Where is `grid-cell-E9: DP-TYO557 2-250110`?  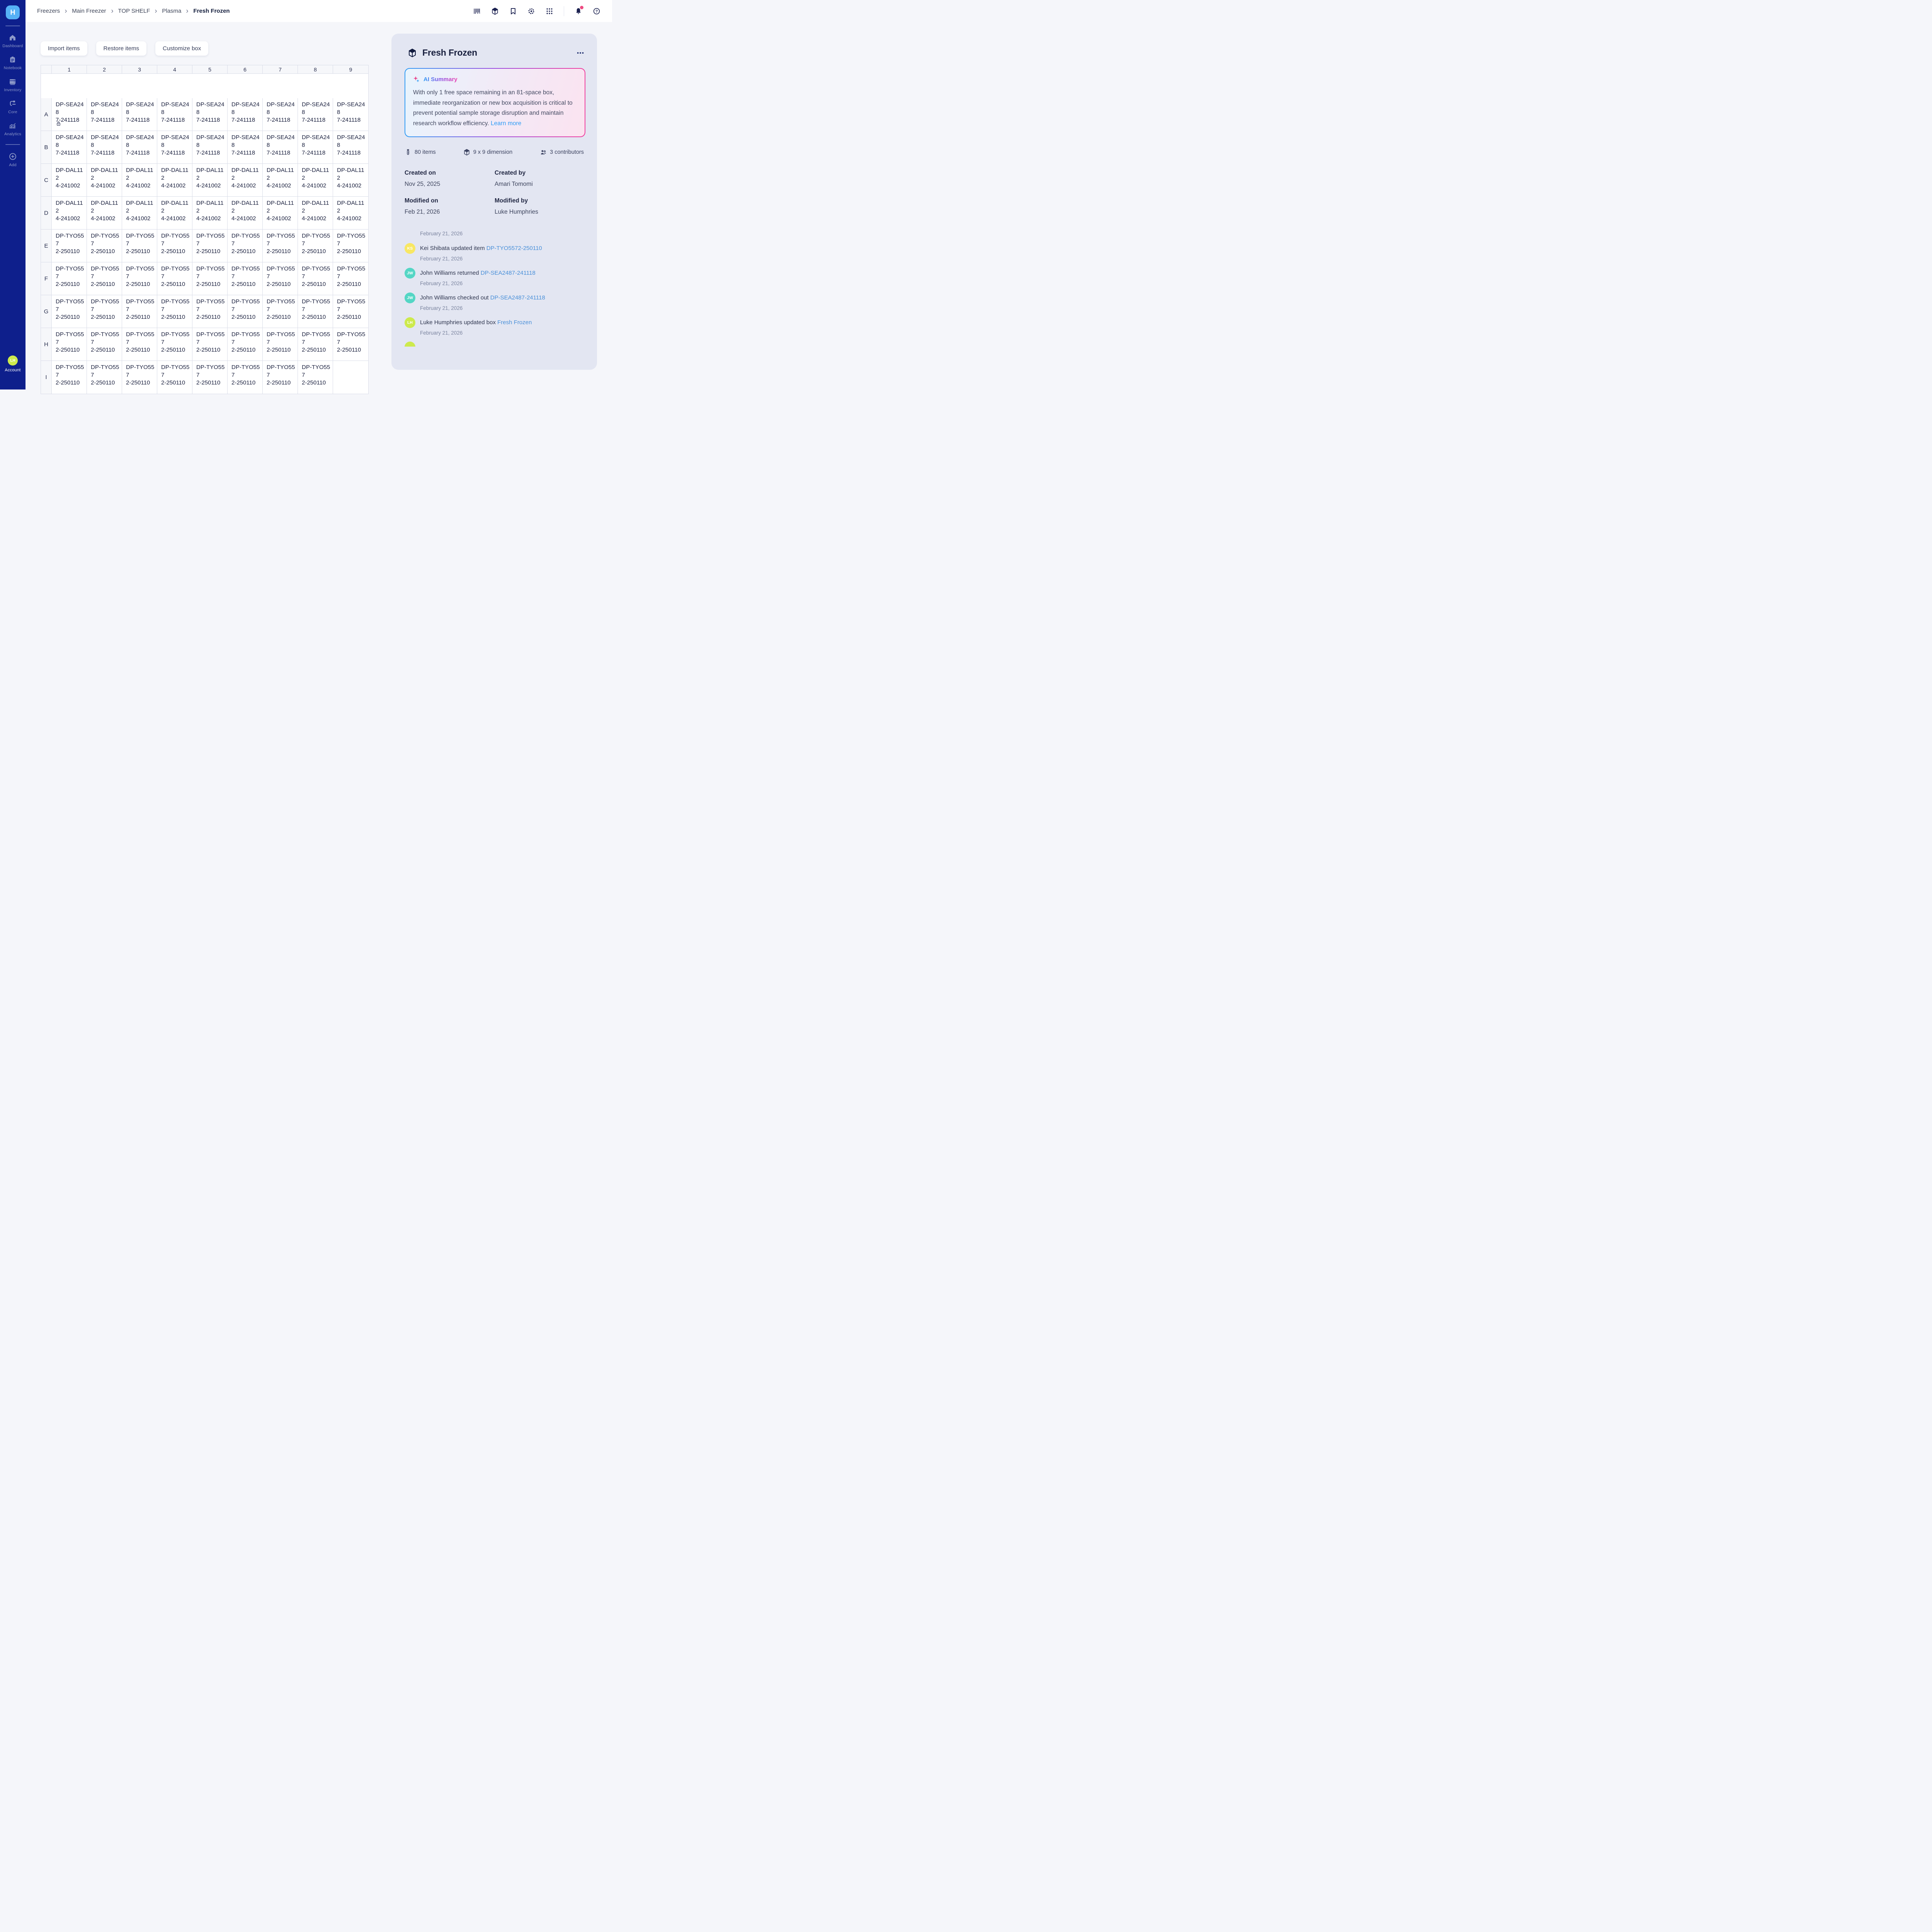 grid-cell-E9: DP-TYO557 2-250110 is located at coordinates (351, 246).